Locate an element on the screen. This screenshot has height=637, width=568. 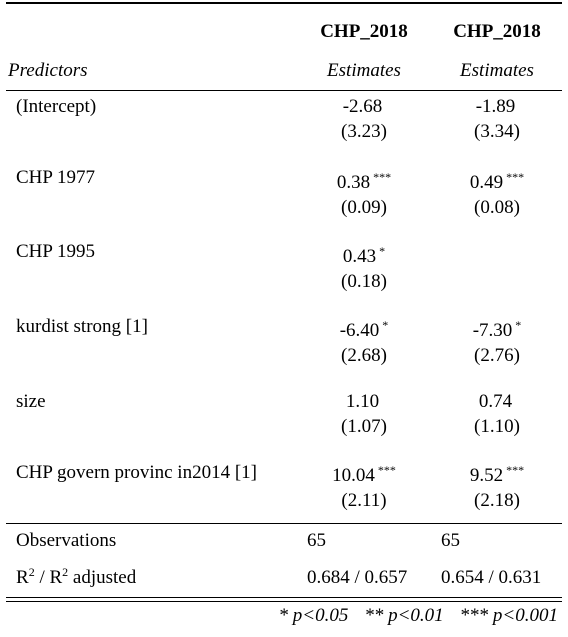
estimate: -1.89 is located at coordinates (495, 106).